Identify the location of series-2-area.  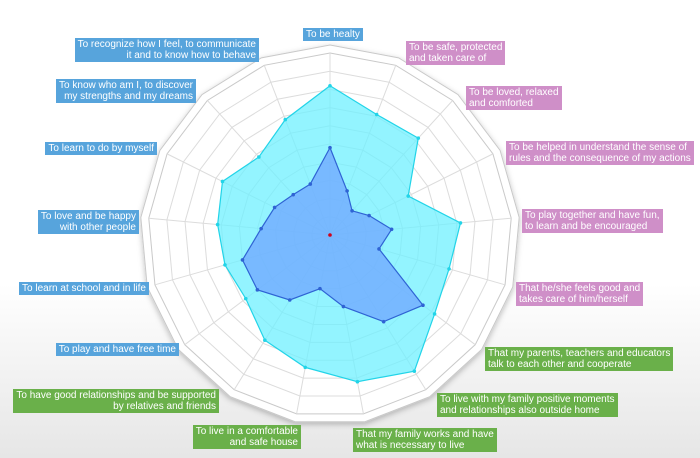
(332, 234).